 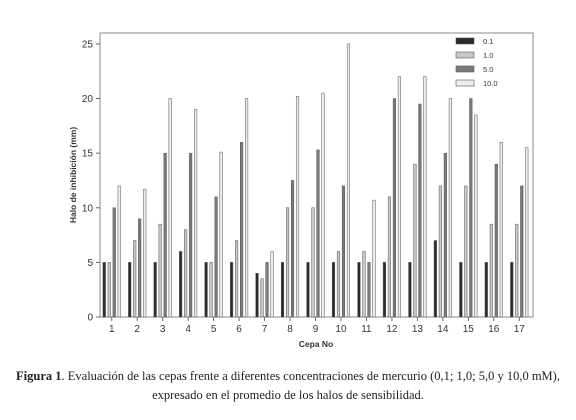 I want to click on x-tick-label: 14, so click(x=443, y=329).